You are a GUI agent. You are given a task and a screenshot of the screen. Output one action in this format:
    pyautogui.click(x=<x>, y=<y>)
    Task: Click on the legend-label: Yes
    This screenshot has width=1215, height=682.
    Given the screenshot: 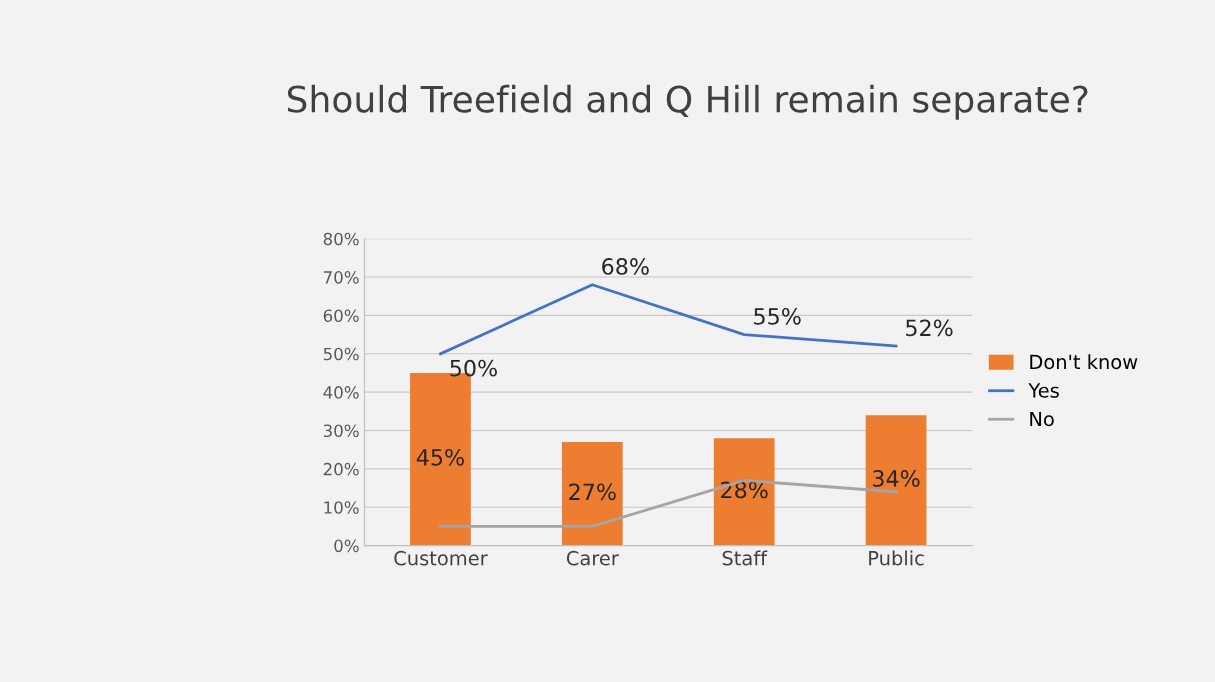 What is the action you would take?
    pyautogui.click(x=1043, y=390)
    